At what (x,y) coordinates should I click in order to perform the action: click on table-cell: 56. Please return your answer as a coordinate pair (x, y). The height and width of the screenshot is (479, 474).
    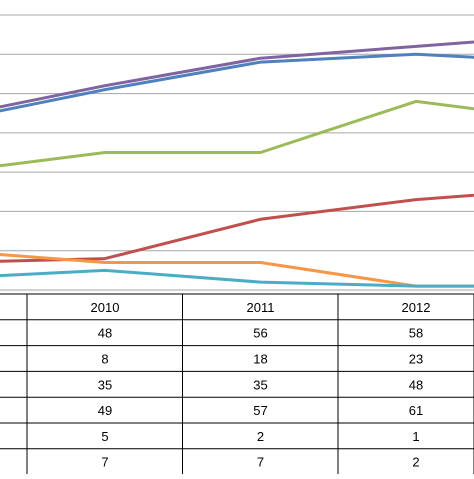
    Looking at the image, I should click on (260, 333).